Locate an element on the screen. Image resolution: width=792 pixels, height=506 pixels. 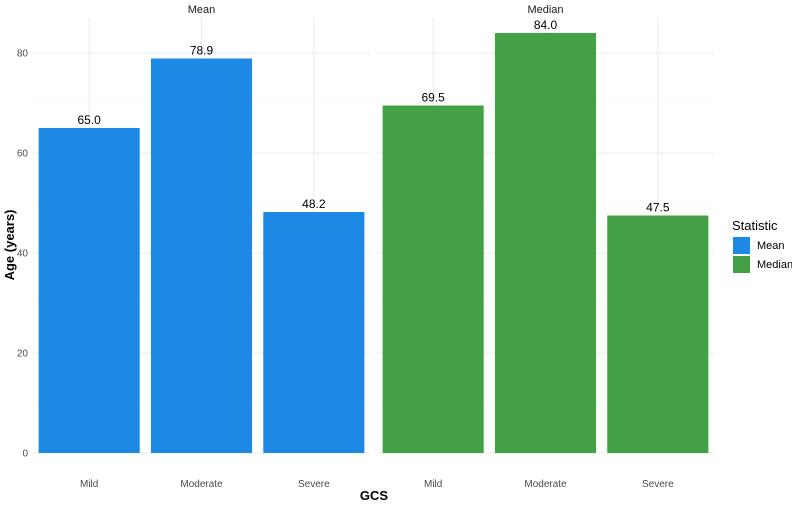
legend-label: Median is located at coordinates (774, 265).